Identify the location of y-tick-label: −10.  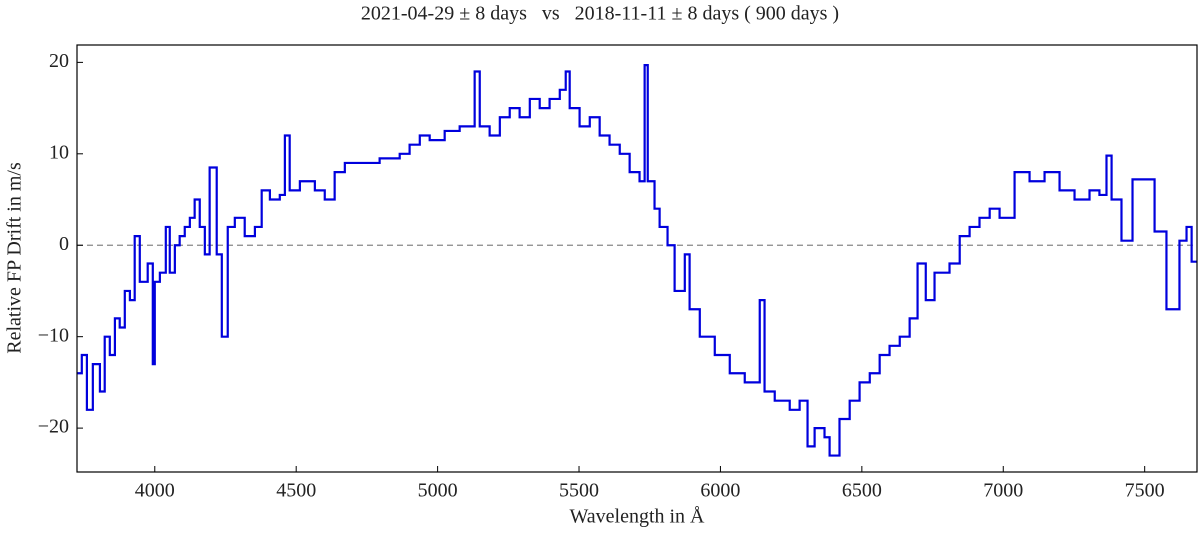
(53, 335).